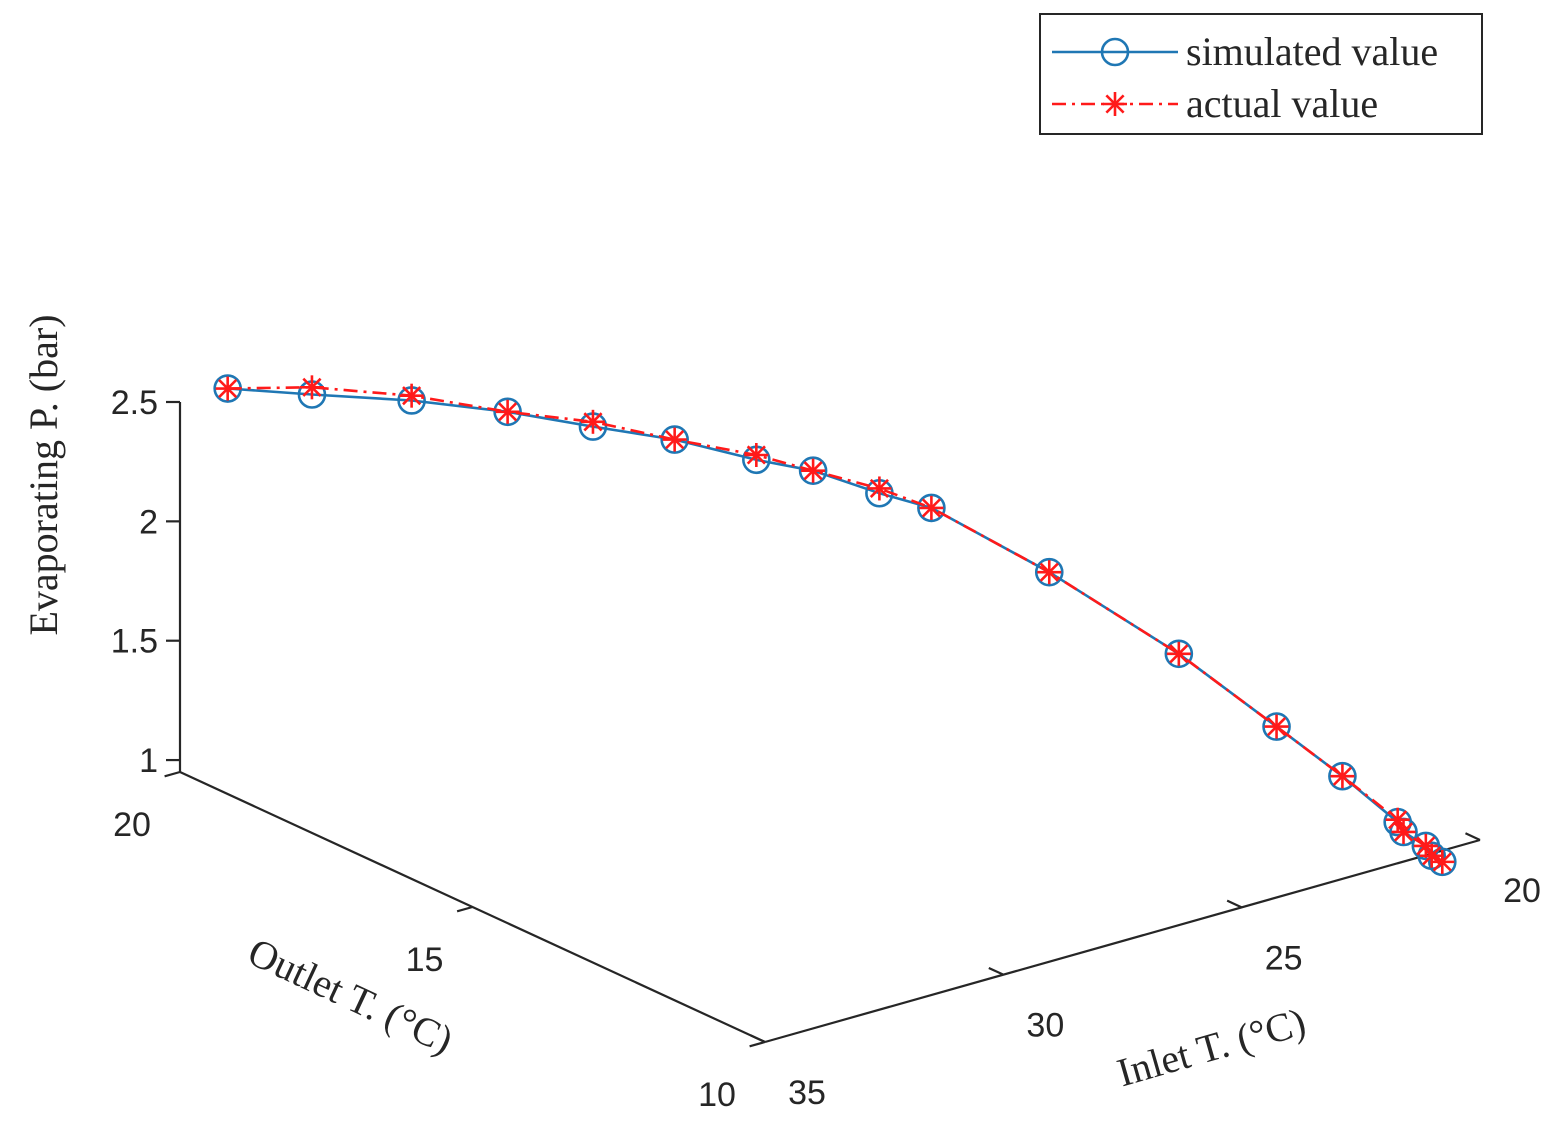 The image size is (1560, 1121). I want to click on x-tick-label: 25, so click(1284, 958).